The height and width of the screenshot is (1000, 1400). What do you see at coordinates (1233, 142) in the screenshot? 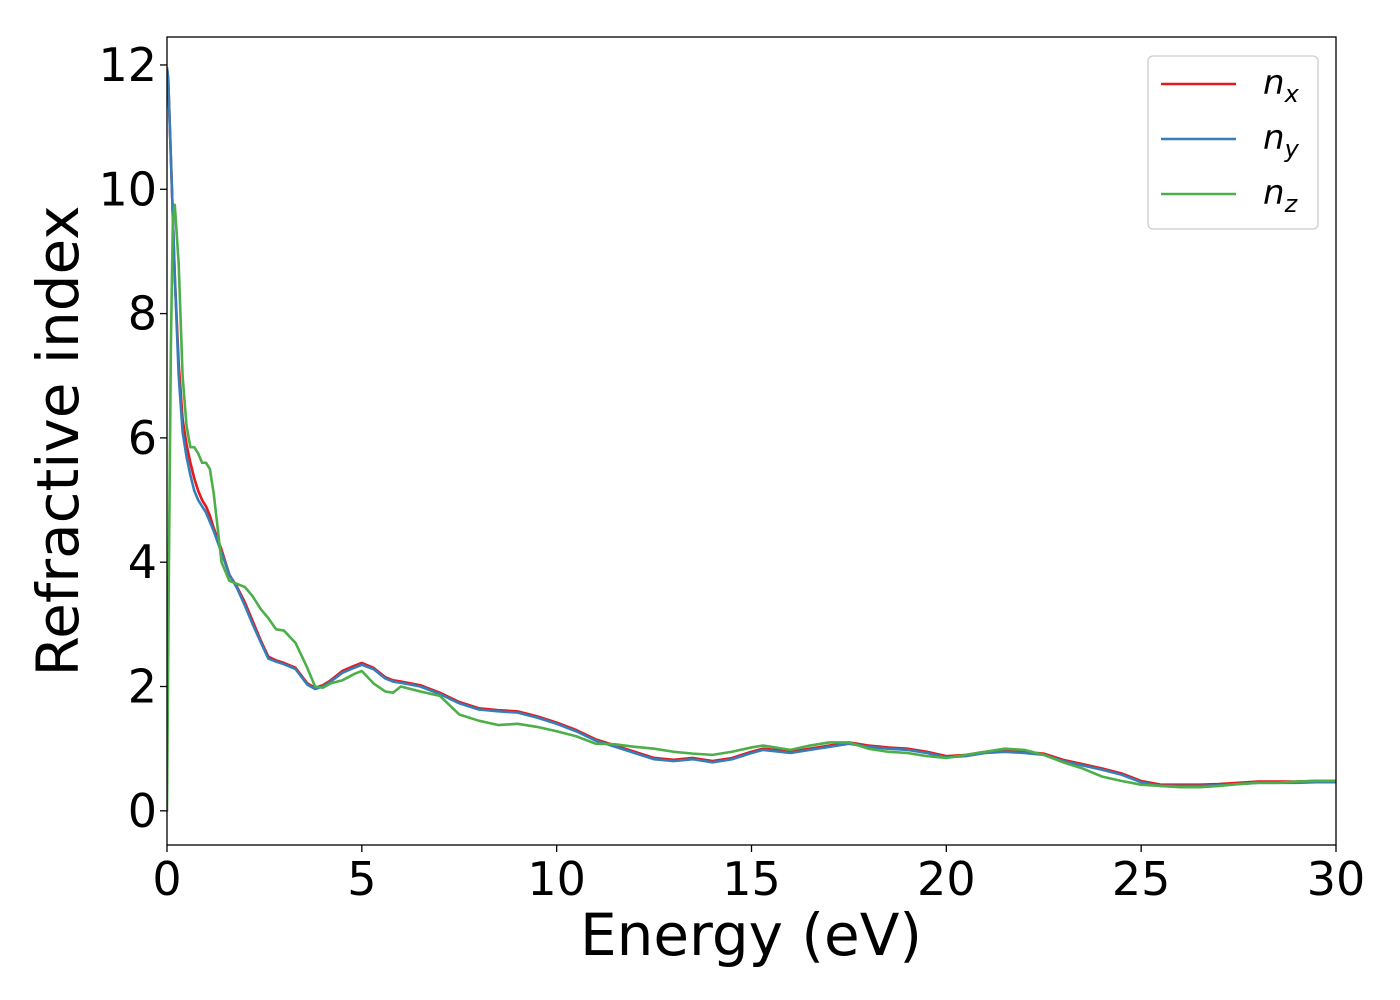
I see `legend-box` at bounding box center [1233, 142].